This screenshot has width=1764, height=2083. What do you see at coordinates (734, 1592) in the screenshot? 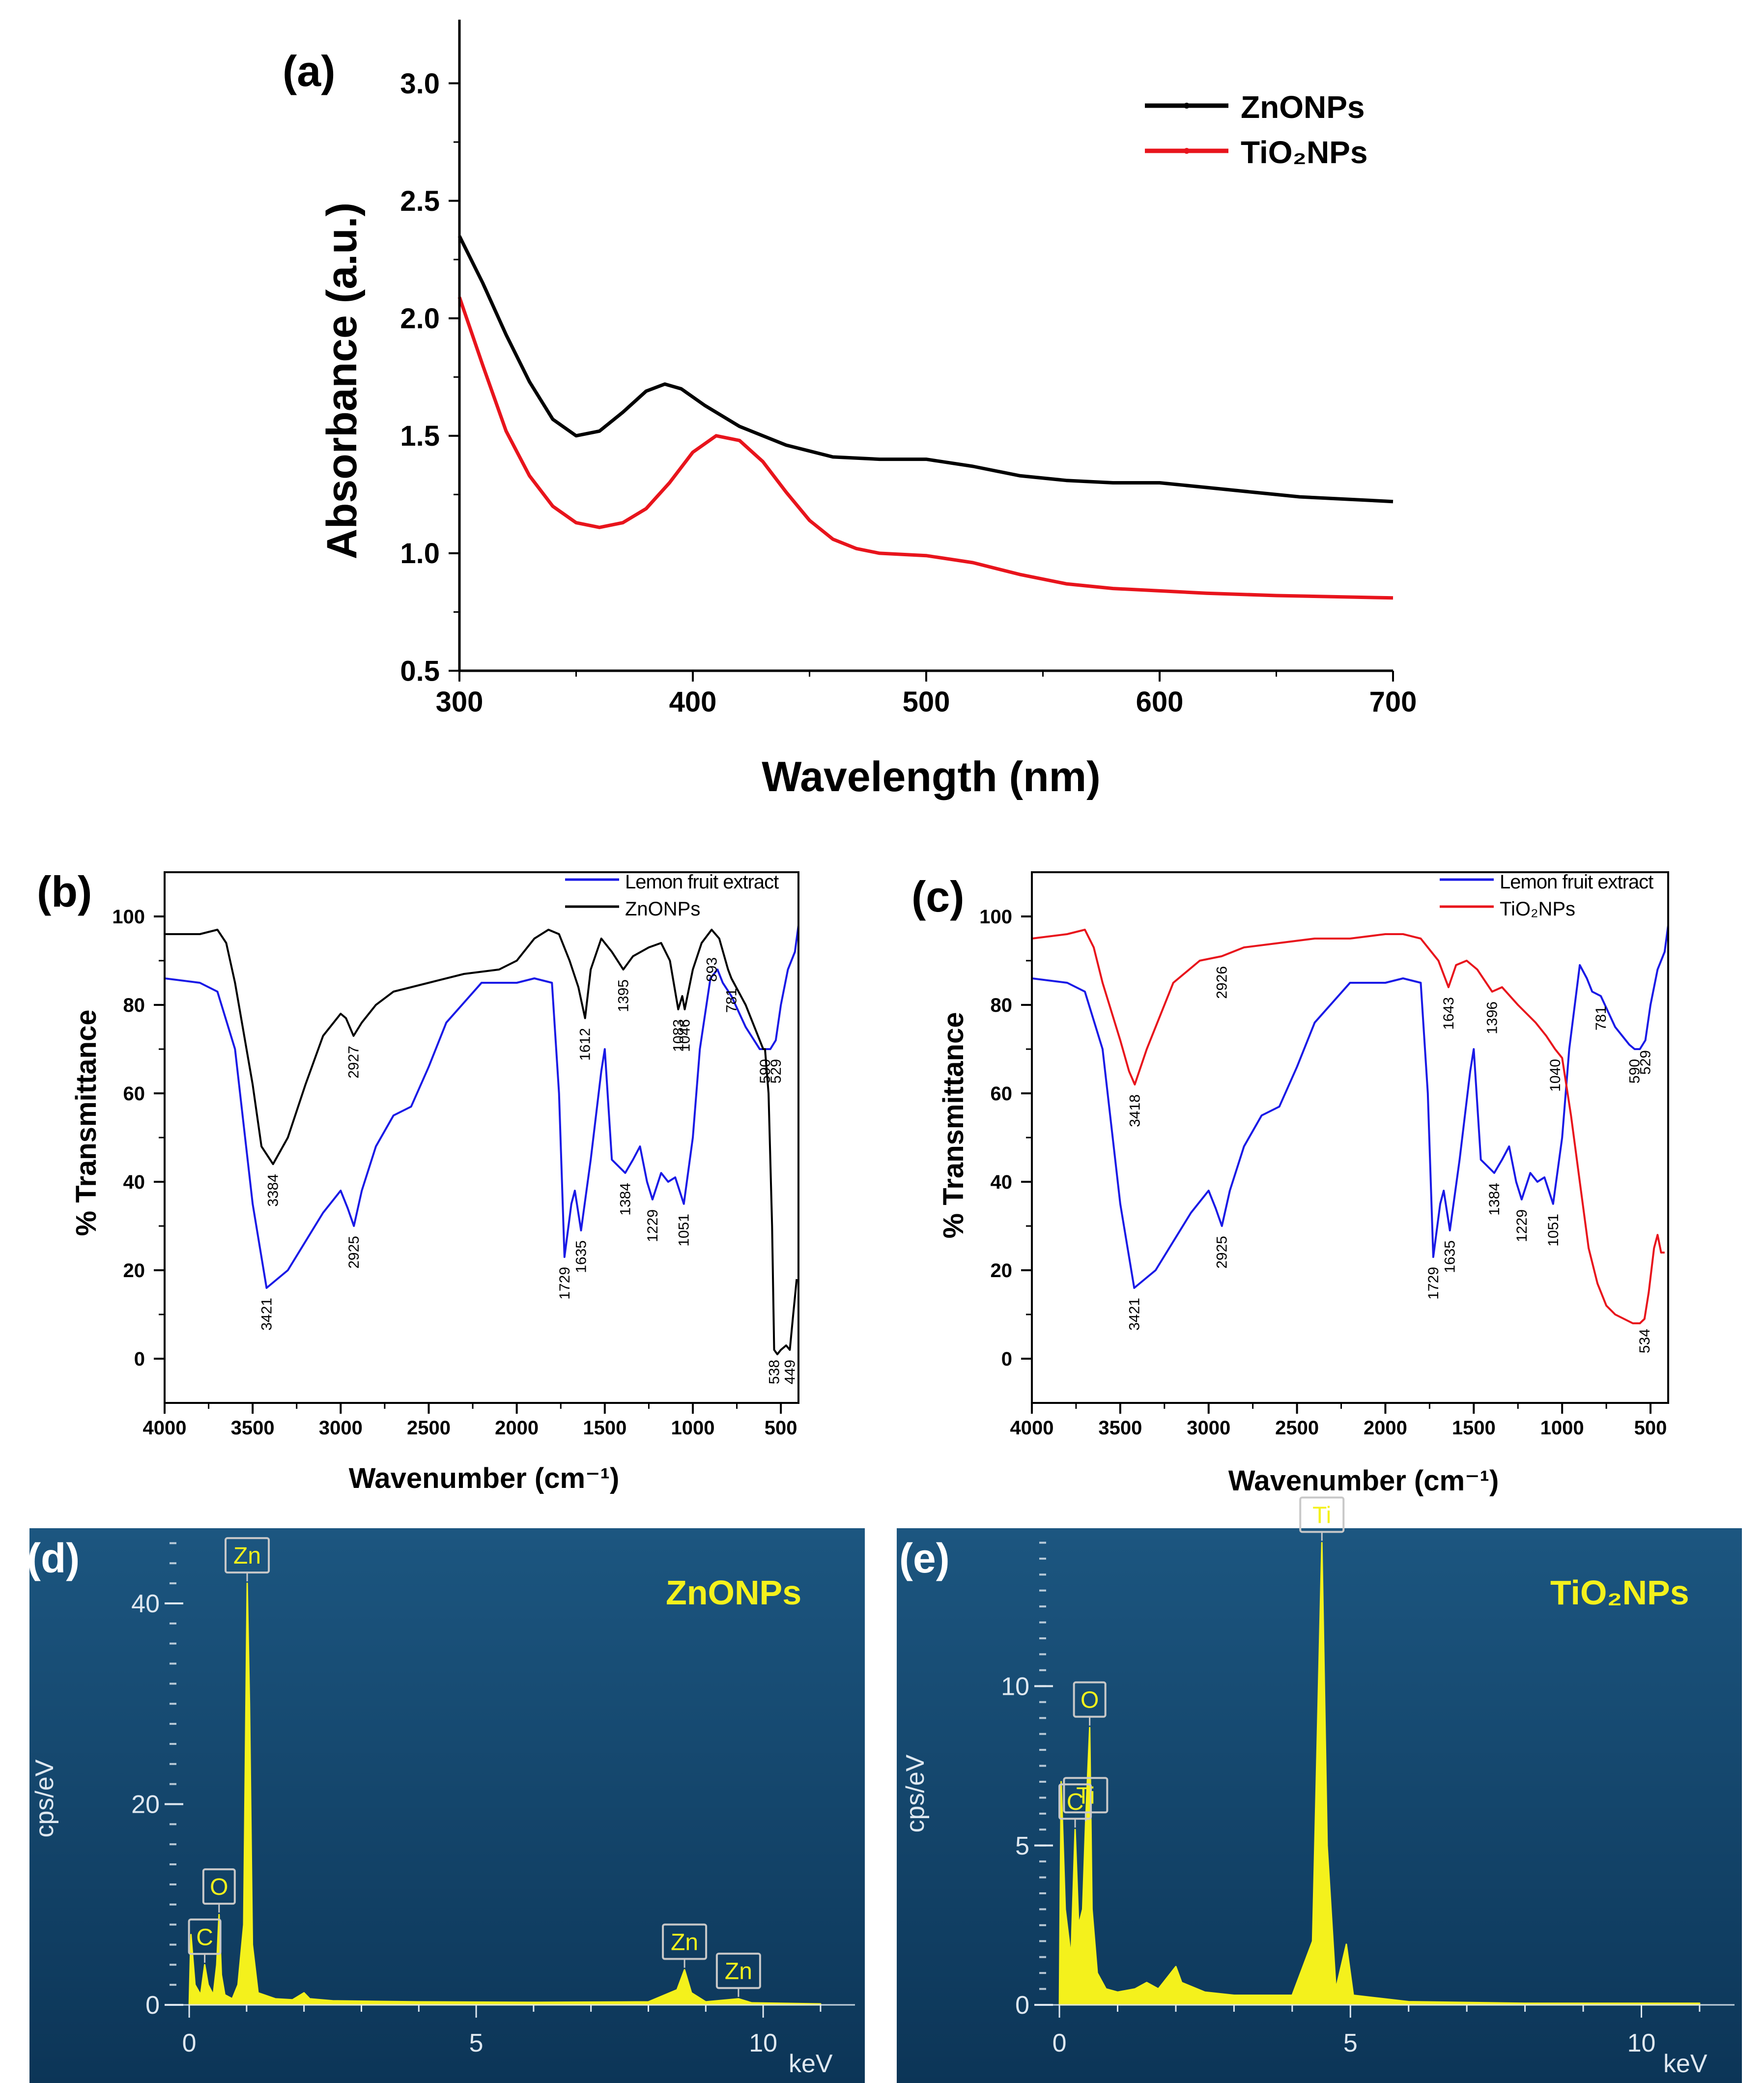
I see `panel-d-title: ZnONPs` at bounding box center [734, 1592].